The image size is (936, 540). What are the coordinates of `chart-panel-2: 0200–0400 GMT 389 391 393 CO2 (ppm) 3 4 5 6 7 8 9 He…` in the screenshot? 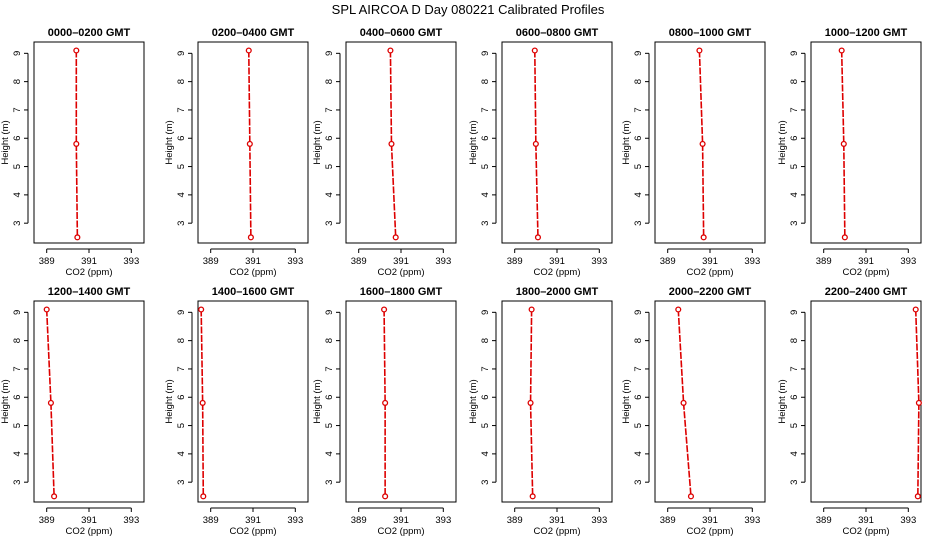 It's located at (236, 152).